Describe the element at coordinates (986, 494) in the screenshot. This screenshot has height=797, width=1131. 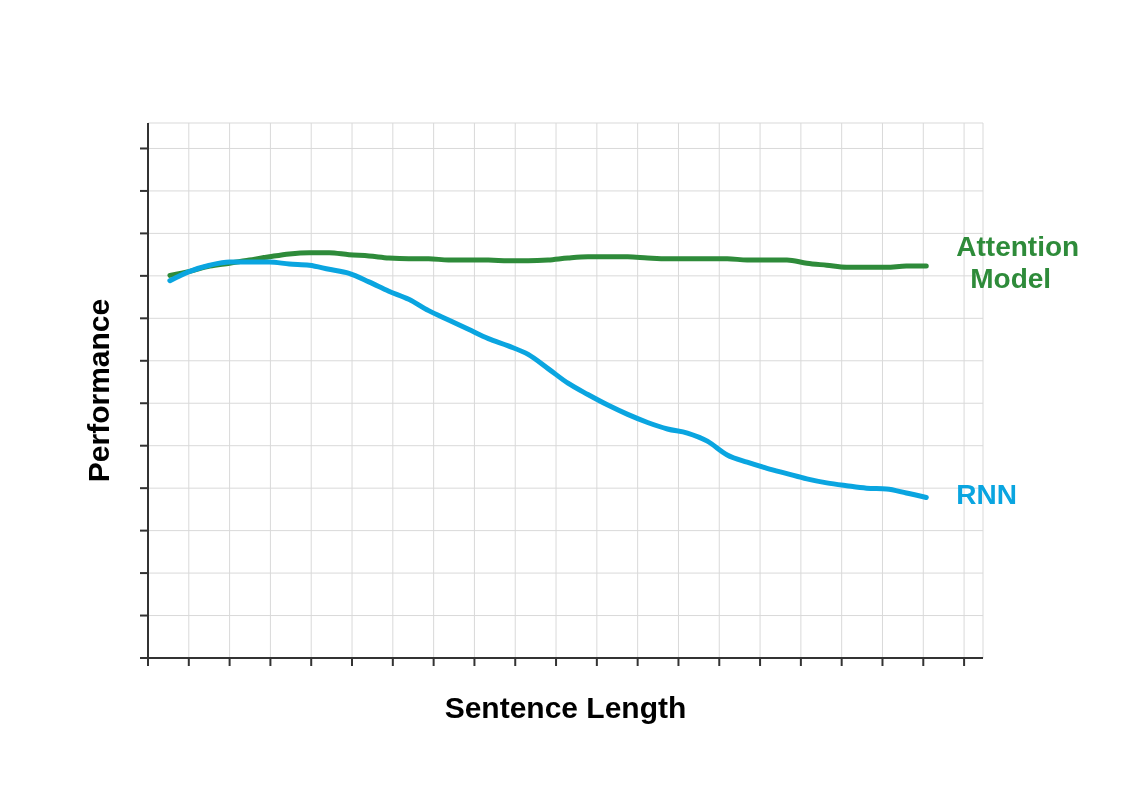
I see `series-label: RNN` at that location.